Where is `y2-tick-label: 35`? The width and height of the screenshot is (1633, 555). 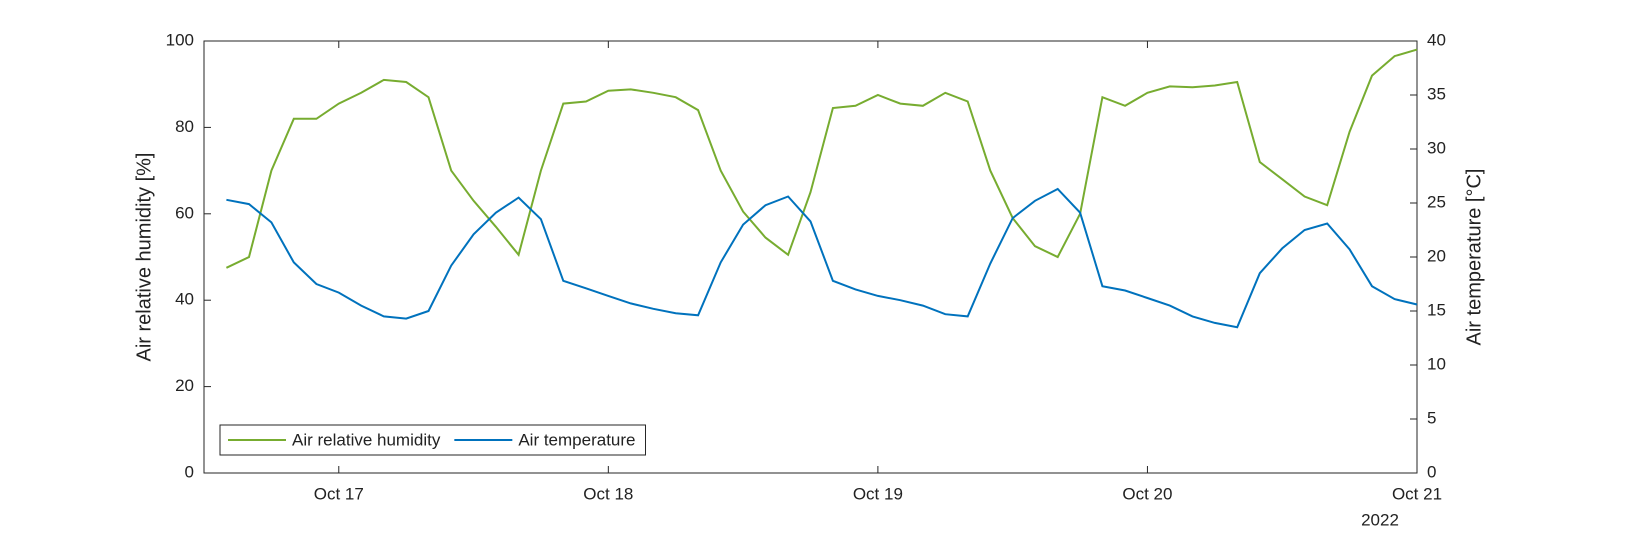
y2-tick-label: 35 is located at coordinates (1436, 93).